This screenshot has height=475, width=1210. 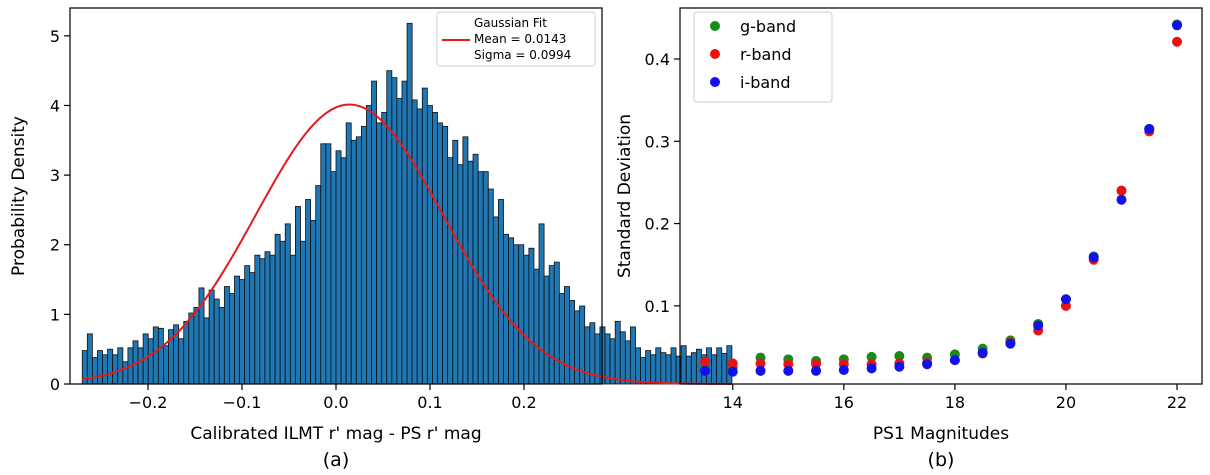 I want to click on legend-label-i-band: i-band, so click(x=765, y=82).